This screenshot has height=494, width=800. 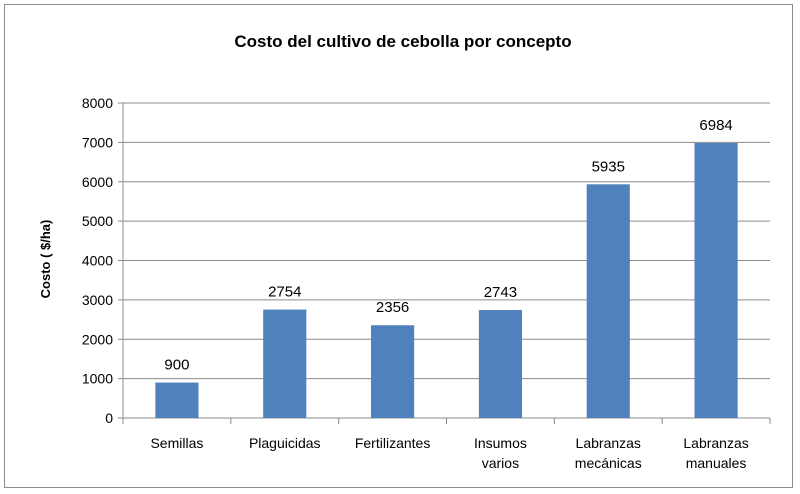 I want to click on y-axis-label: Costo ( $/ha), so click(x=45, y=259).